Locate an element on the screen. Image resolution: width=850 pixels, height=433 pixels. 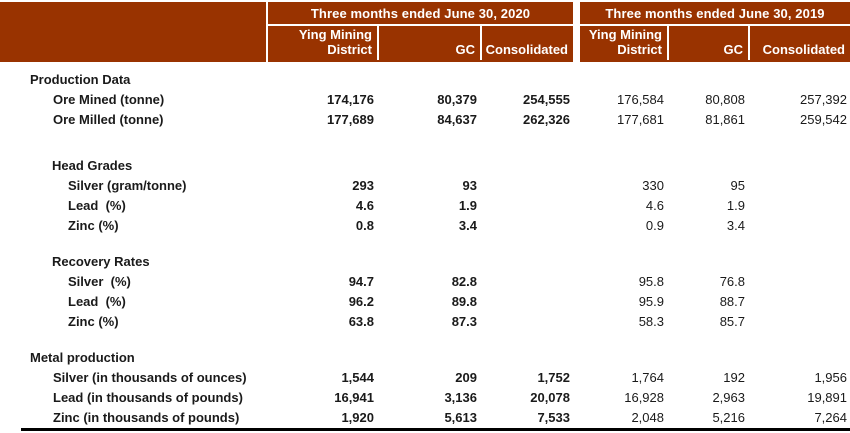
value-2019-consolidated: 7,264 is located at coordinates (830, 417).